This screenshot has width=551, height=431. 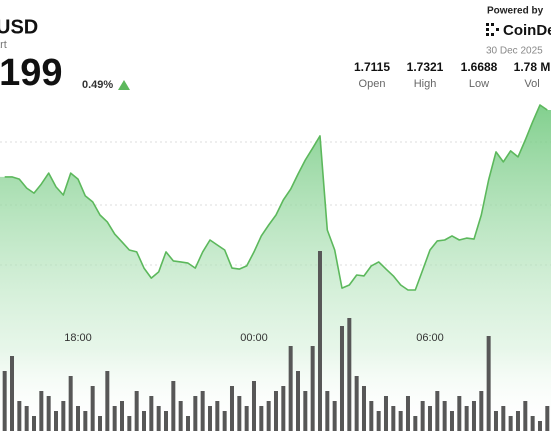 I want to click on x-tick-label: 00:00, so click(x=254, y=338).